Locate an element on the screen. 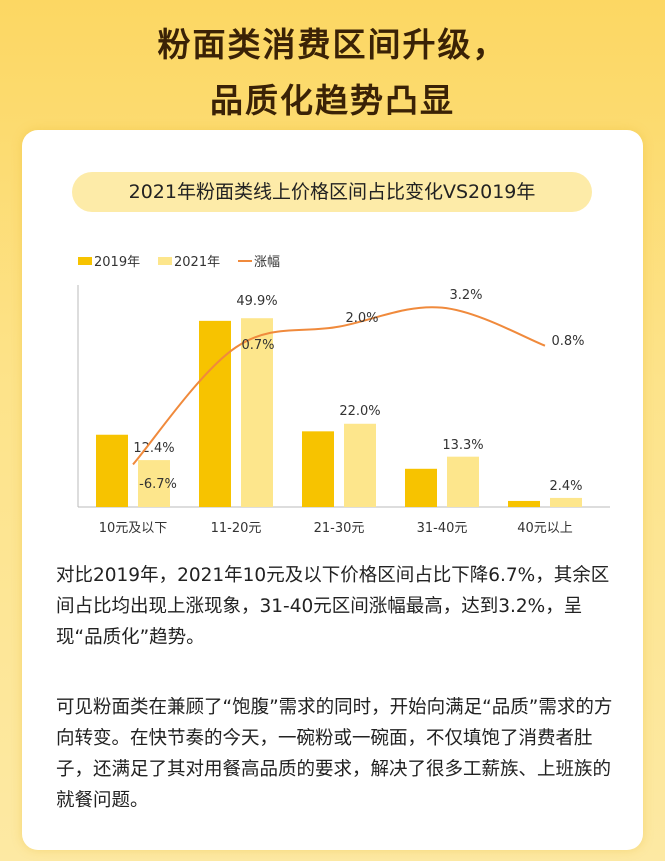 The height and width of the screenshot is (861, 665). tick-label-4: 40元以上 is located at coordinates (545, 528).